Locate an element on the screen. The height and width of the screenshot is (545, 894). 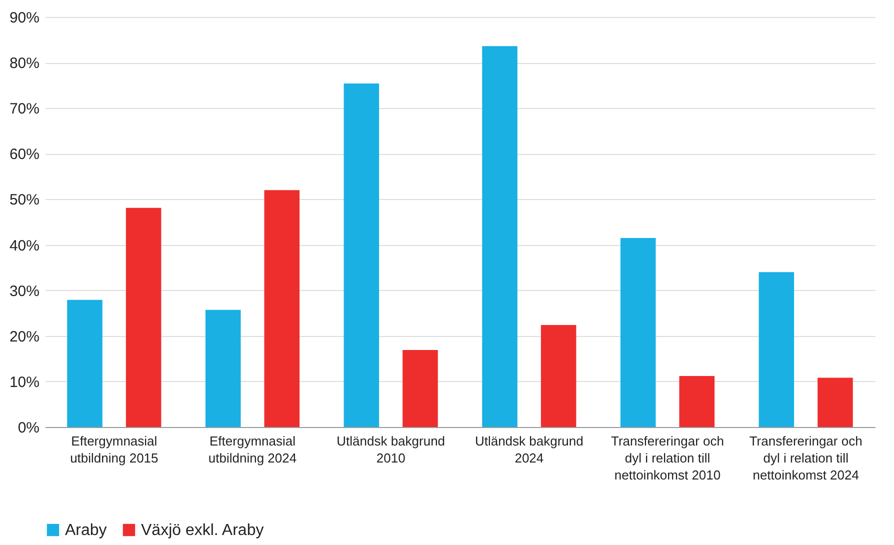
y-tick-label: 10% is located at coordinates (24, 382).